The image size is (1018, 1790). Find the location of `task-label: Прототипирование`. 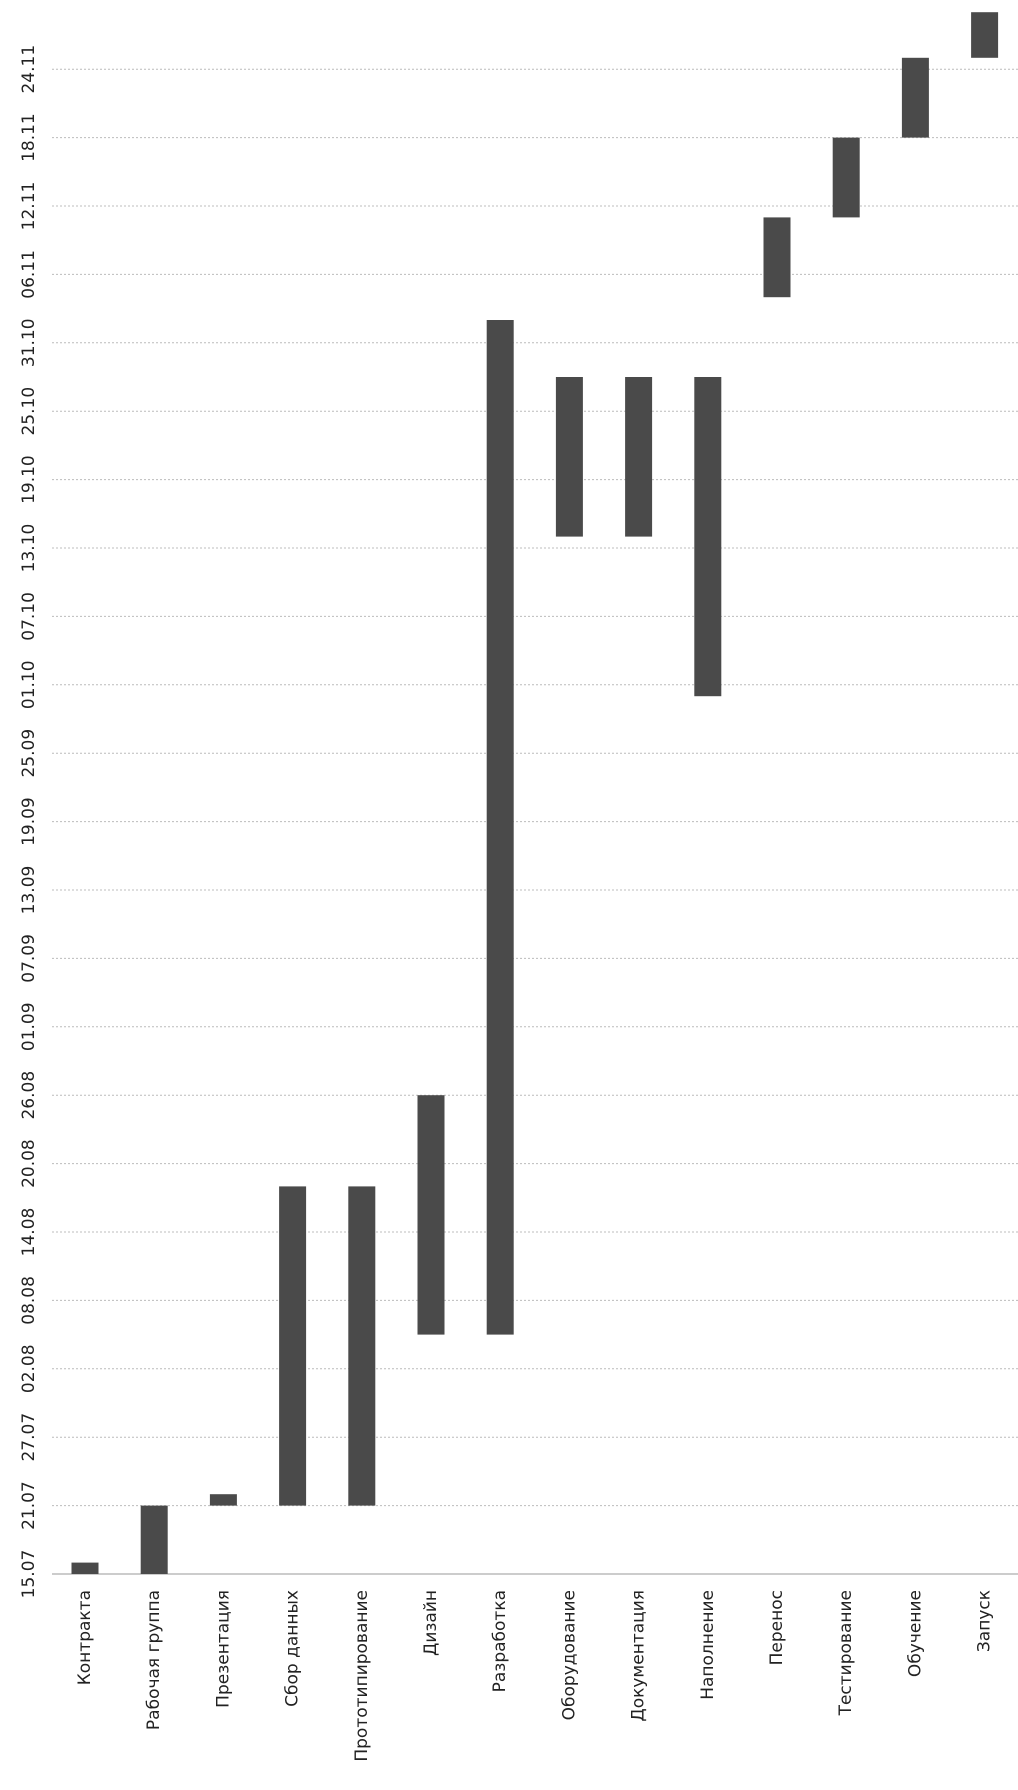

task-label: Прототипирование is located at coordinates (362, 1676).